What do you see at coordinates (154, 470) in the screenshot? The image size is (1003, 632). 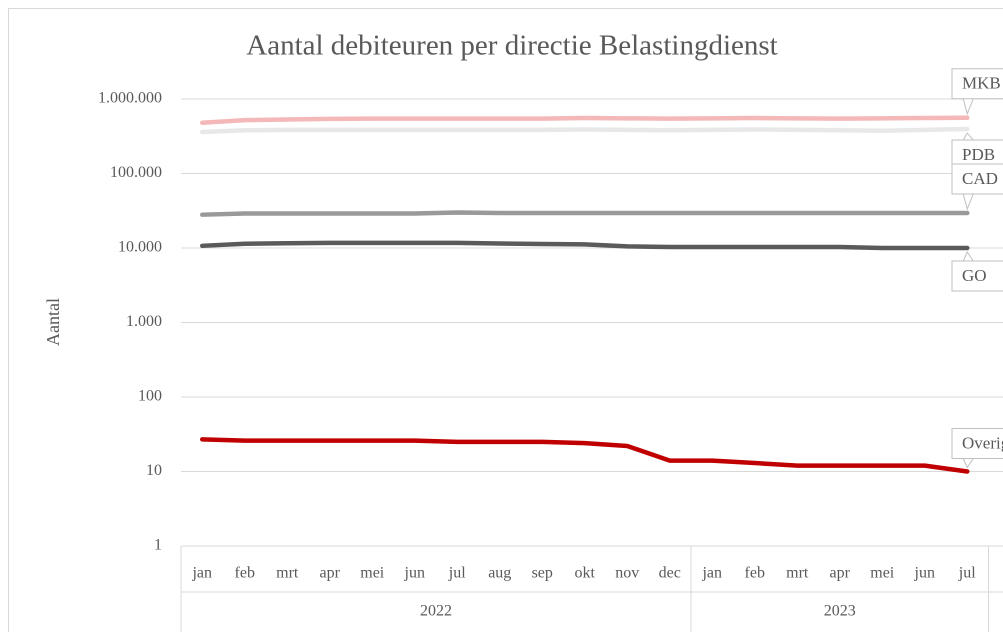 I see `y-tick-label: 10` at bounding box center [154, 470].